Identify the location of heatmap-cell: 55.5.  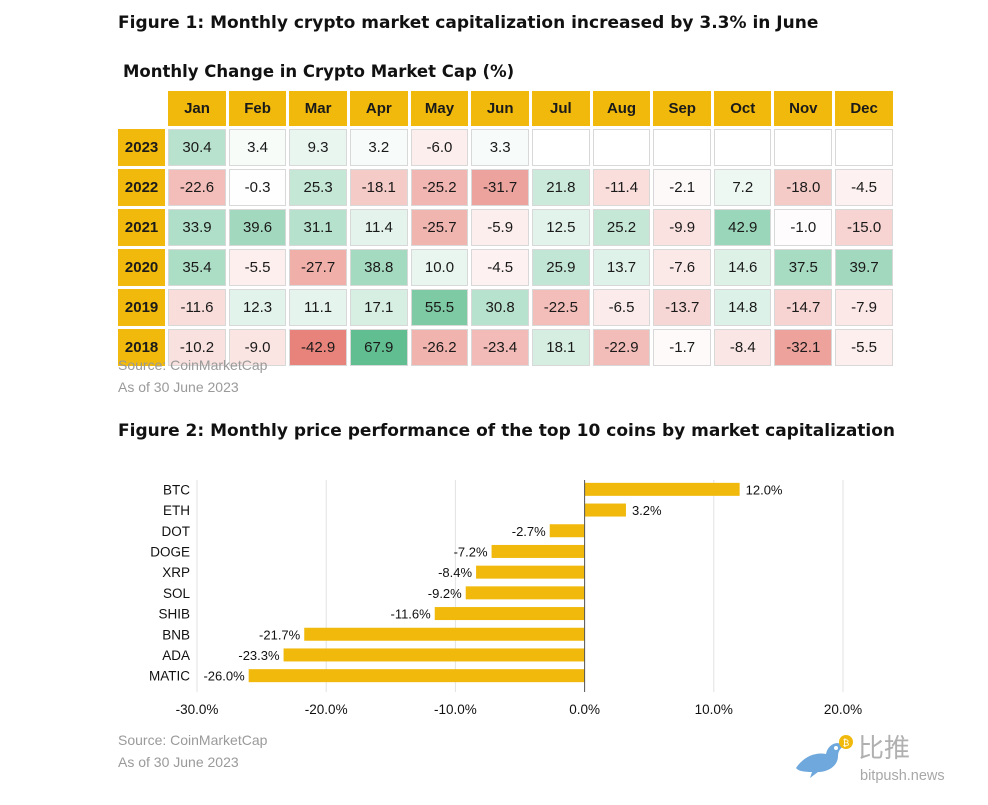
(439, 307).